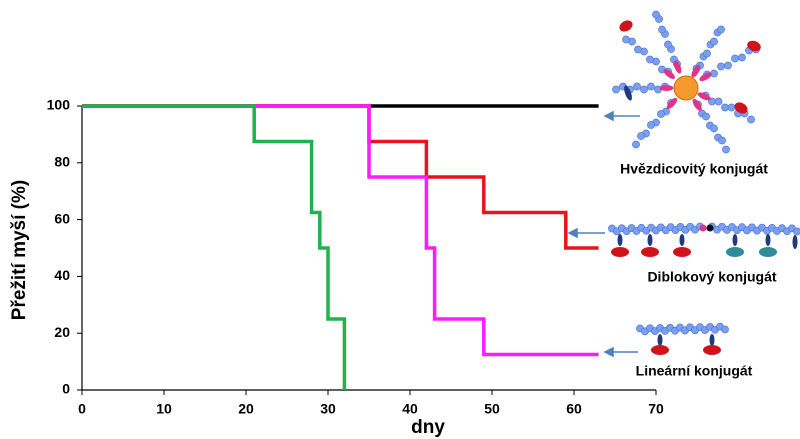  Describe the element at coordinates (410, 409) in the screenshot. I see `x-tick-label: 40` at that location.